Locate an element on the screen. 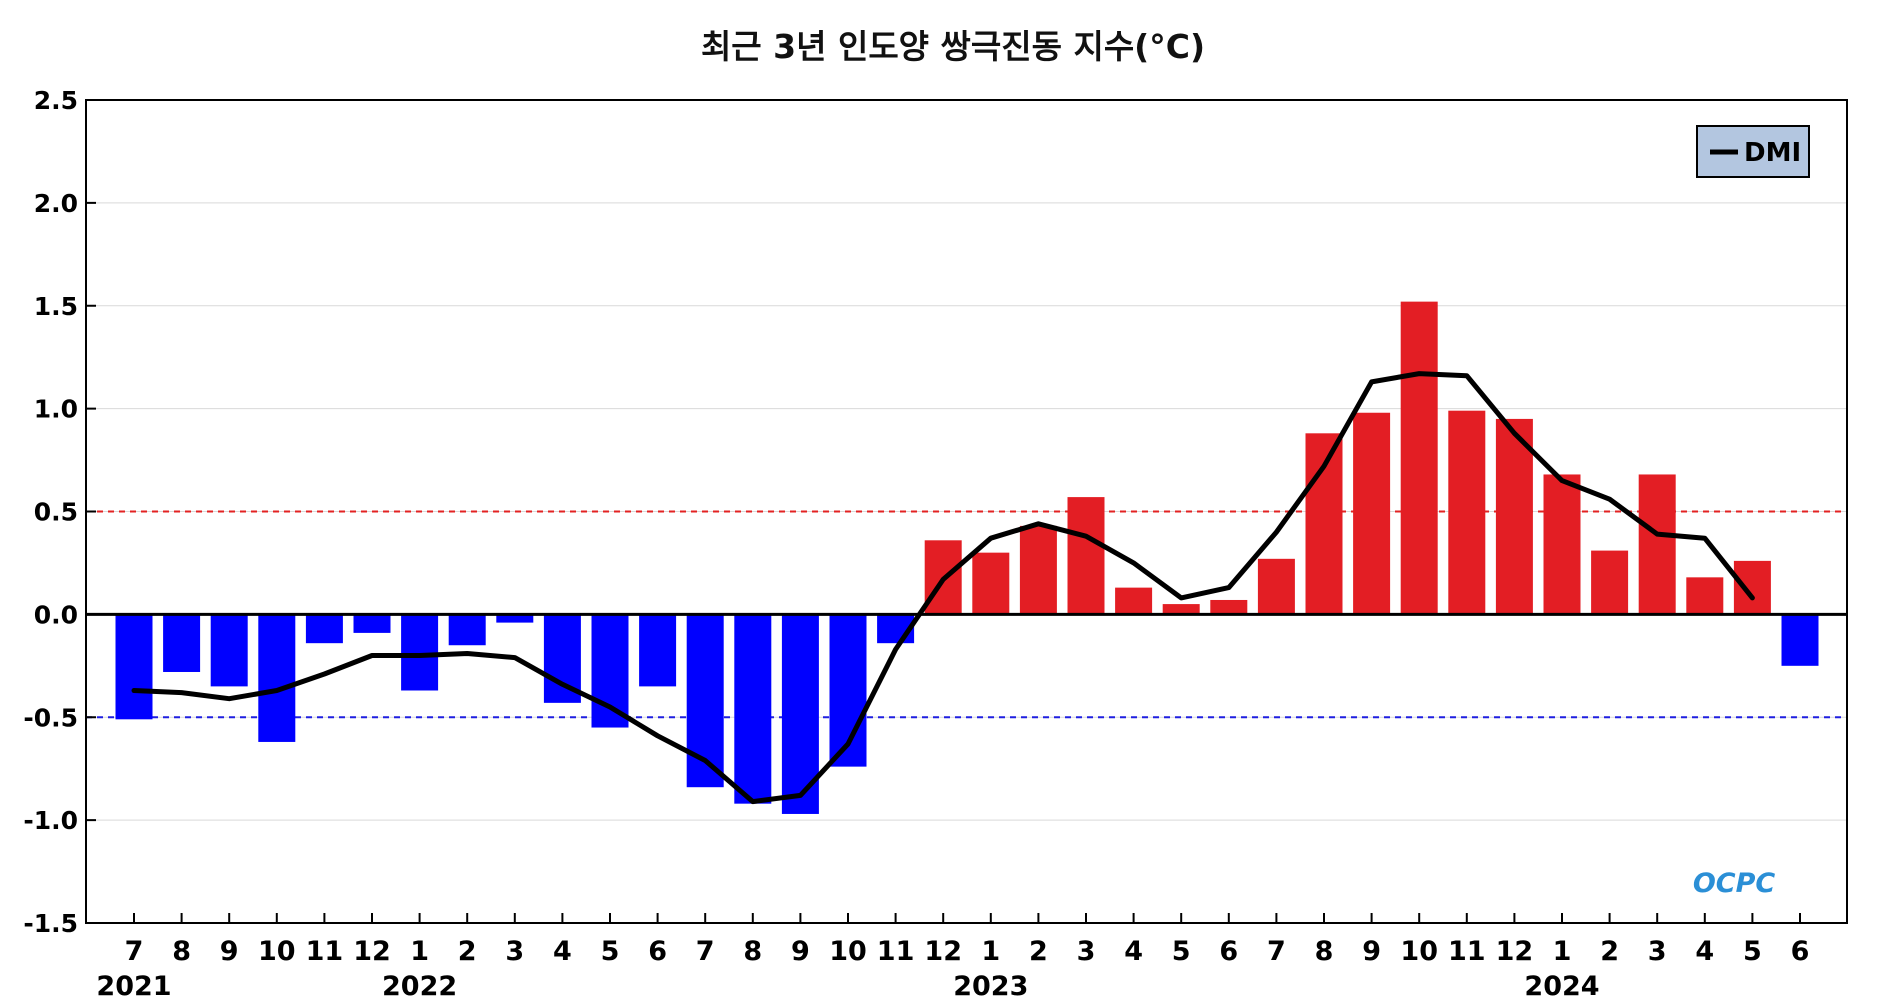  legend-label-dmi: DMI is located at coordinates (1772, 153).